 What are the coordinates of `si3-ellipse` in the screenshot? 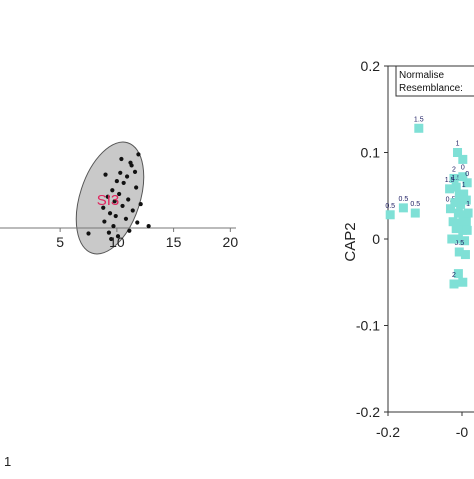 It's located at (110, 198).